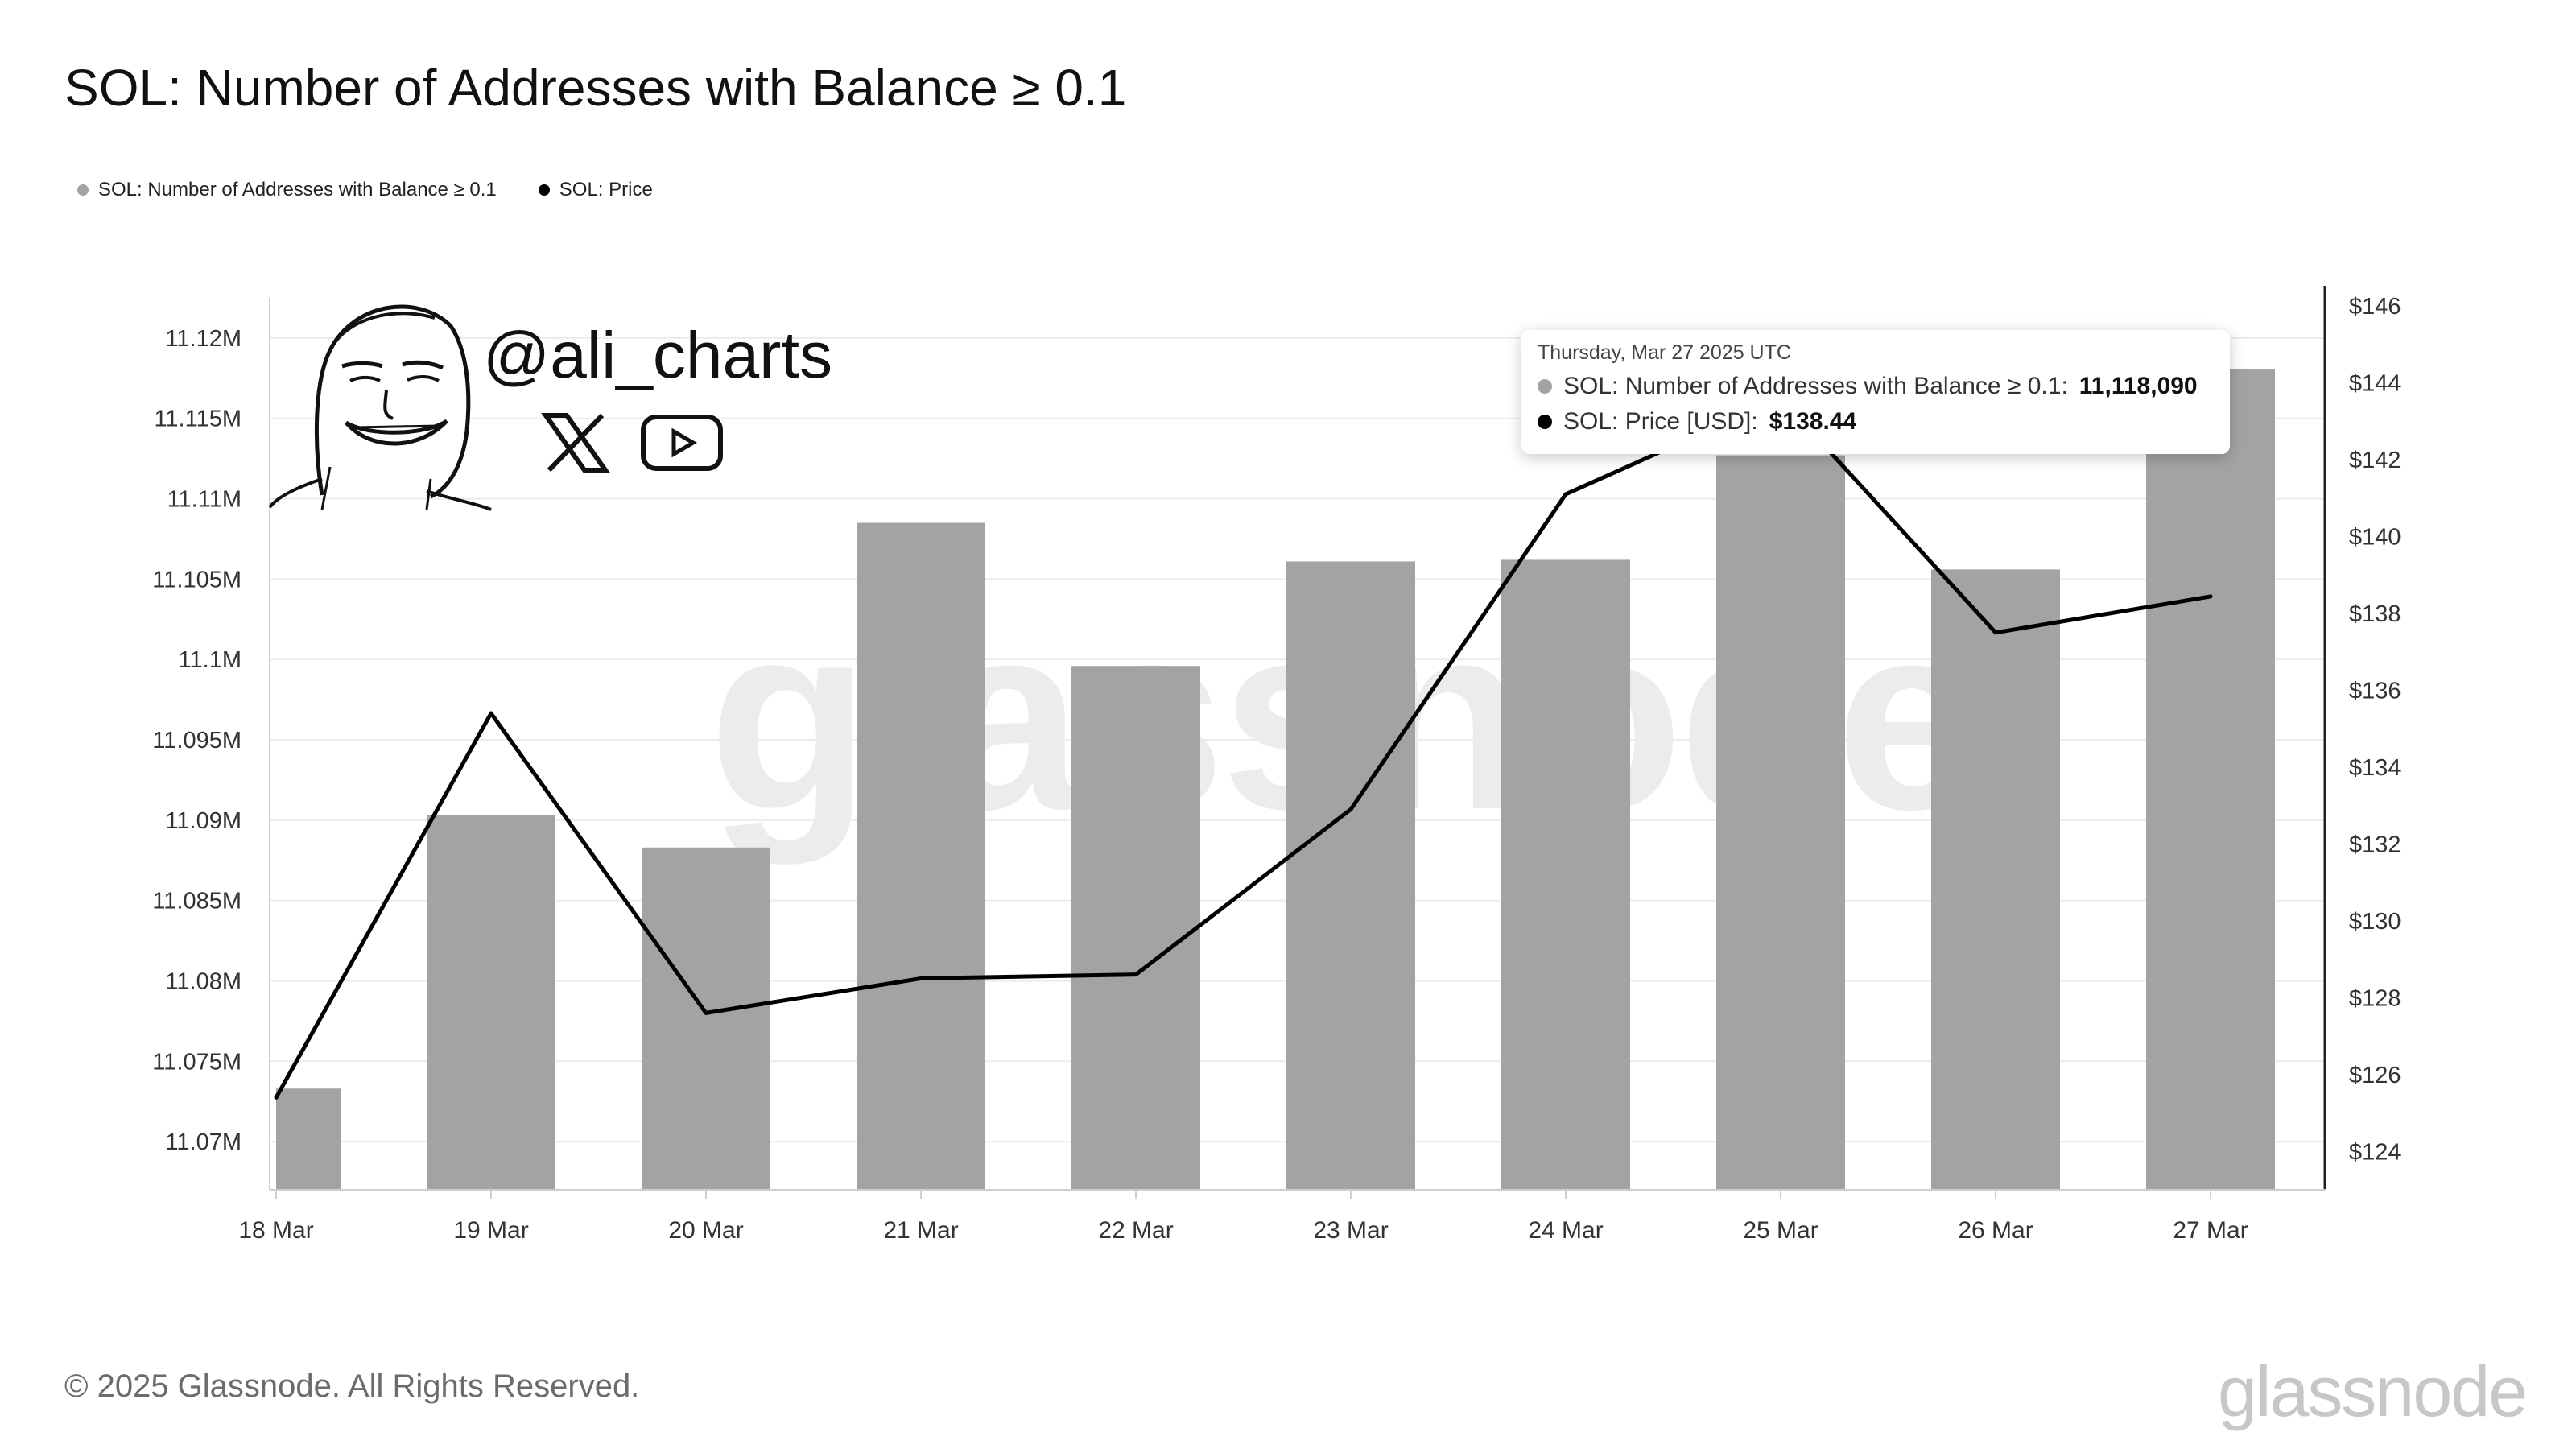 This screenshot has height=1449, width=2576. Describe the element at coordinates (203, 1142) in the screenshot. I see `y-left-tick-label: 11.07M` at that location.